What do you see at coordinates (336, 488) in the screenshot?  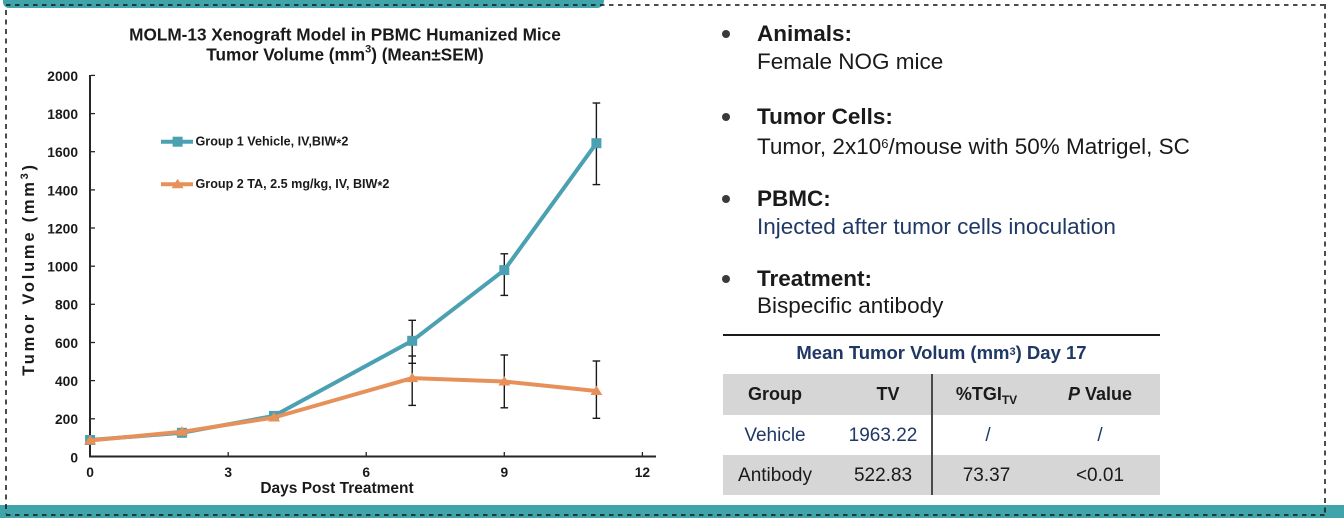 I see `svg-text: Days Post Treatment` at bounding box center [336, 488].